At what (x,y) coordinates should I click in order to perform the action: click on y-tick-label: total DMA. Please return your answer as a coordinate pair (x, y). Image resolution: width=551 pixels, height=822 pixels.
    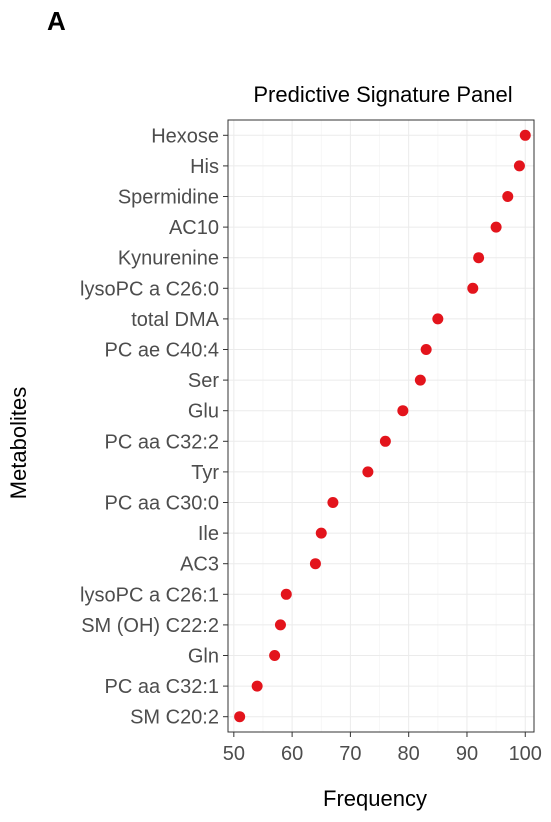
    Looking at the image, I should click on (175, 320).